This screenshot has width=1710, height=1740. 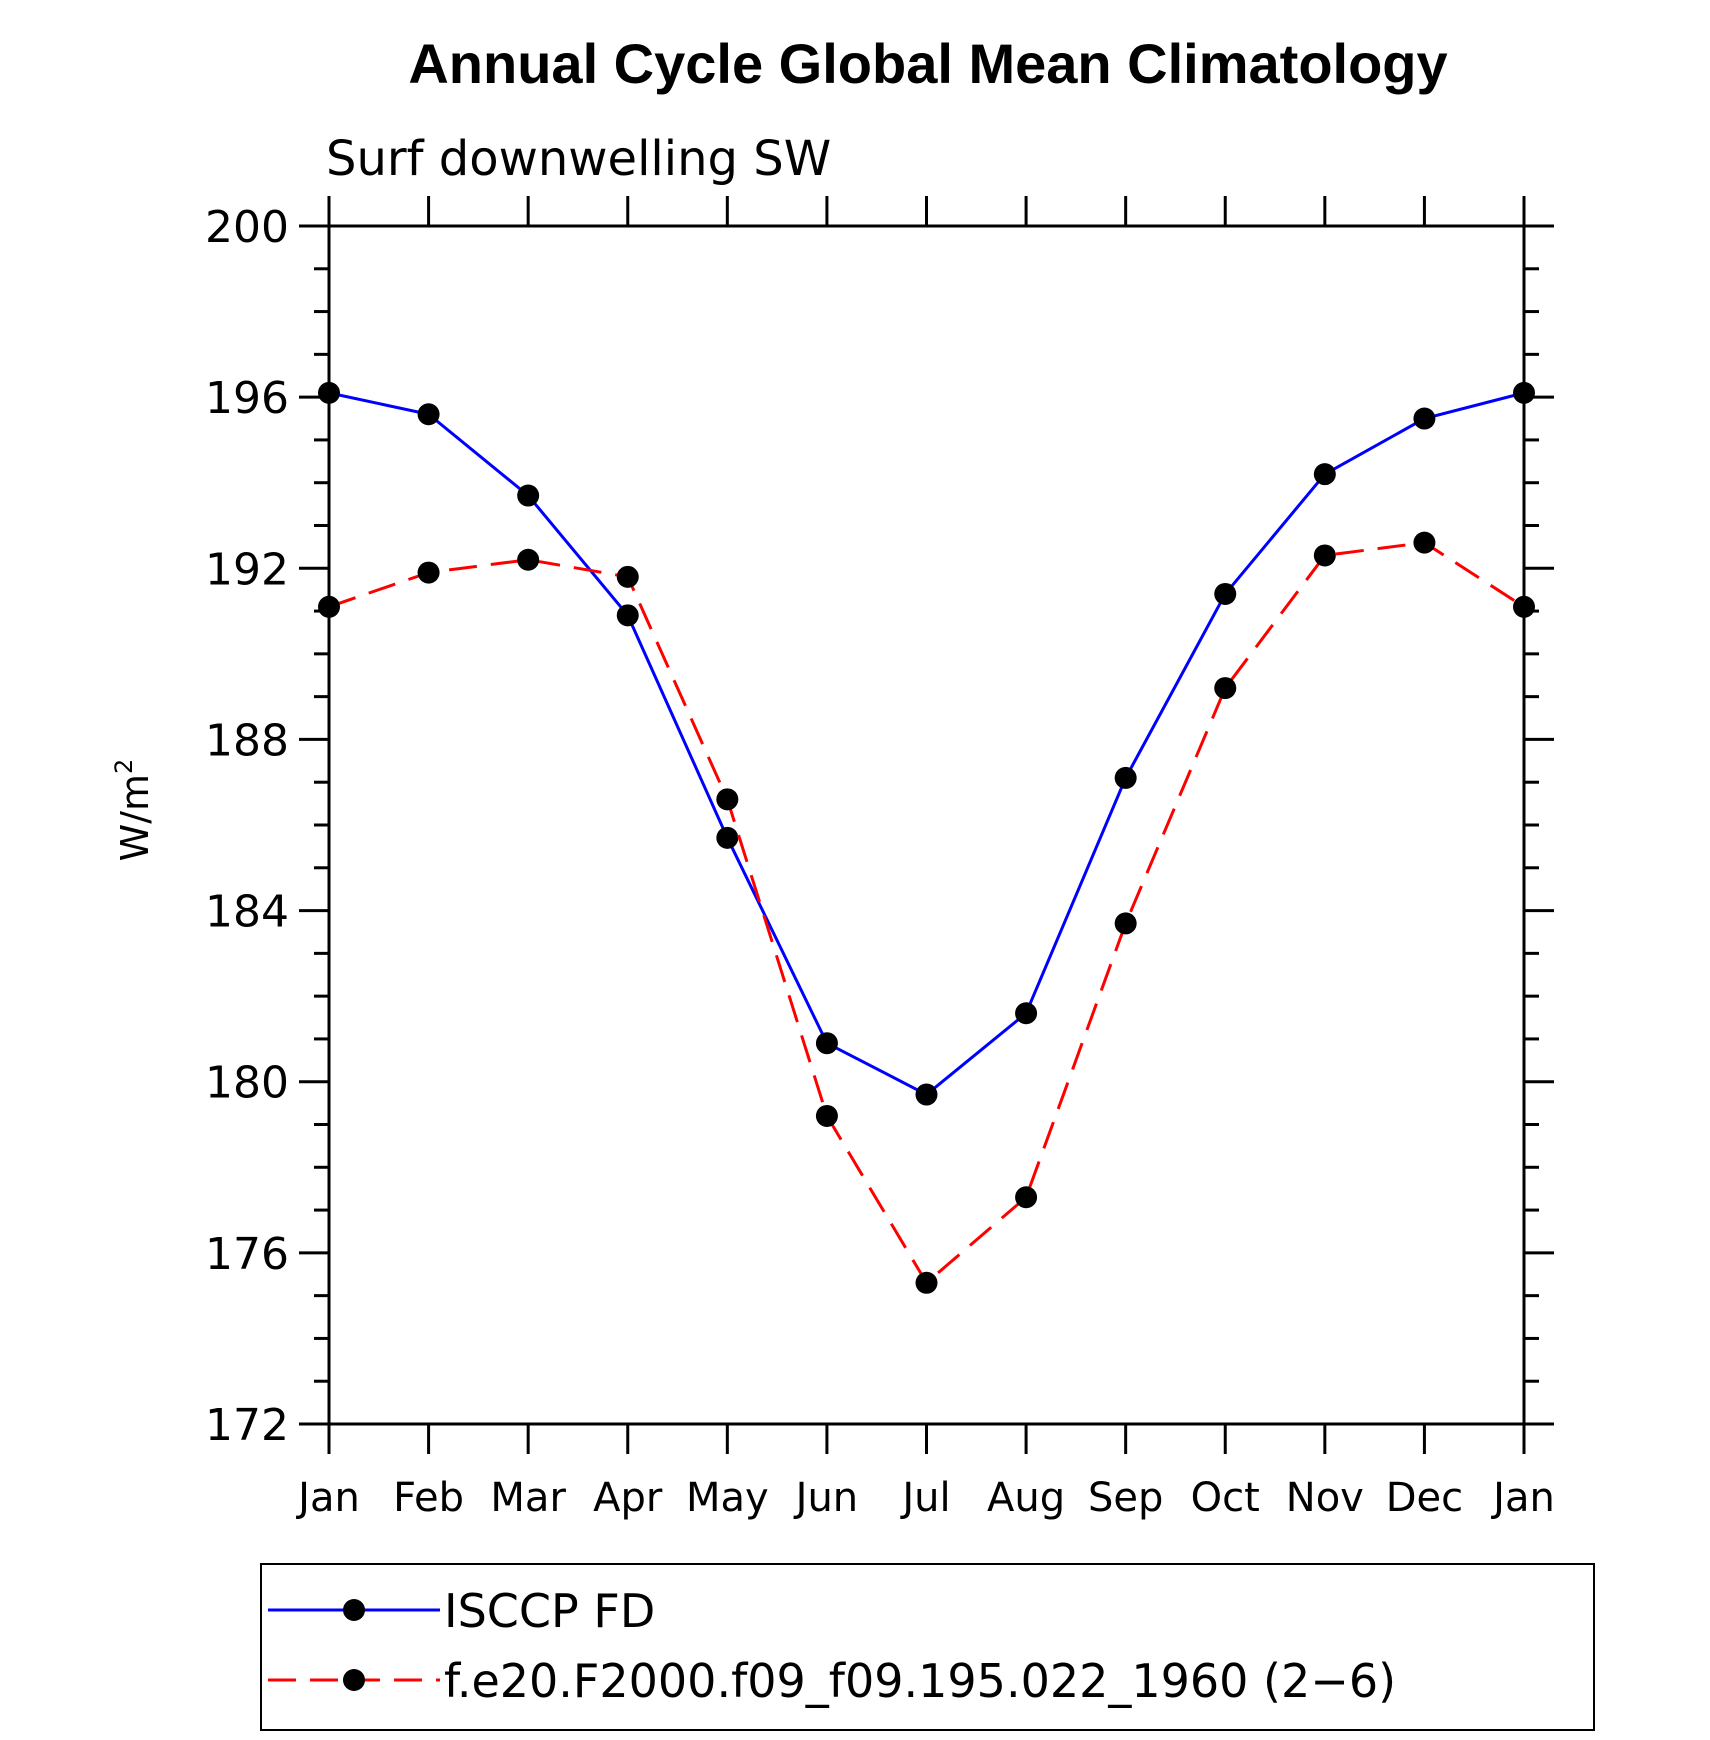 I want to click on x-tick-label: Feb, so click(x=428, y=1498).